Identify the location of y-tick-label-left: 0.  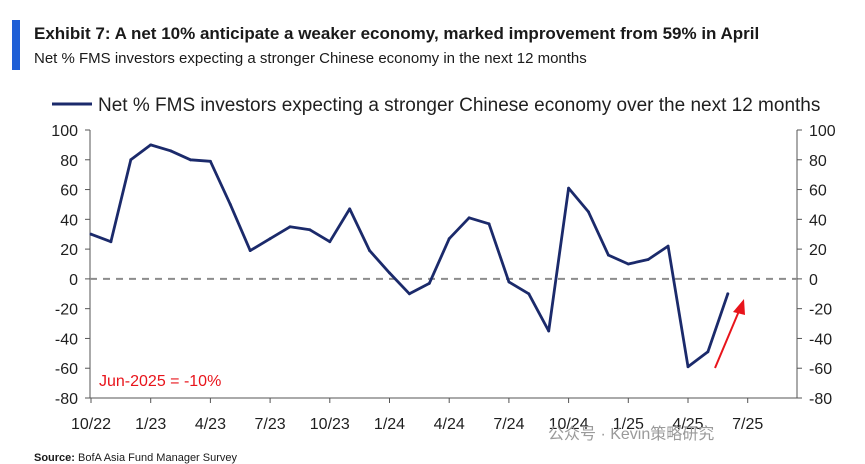
(73, 280).